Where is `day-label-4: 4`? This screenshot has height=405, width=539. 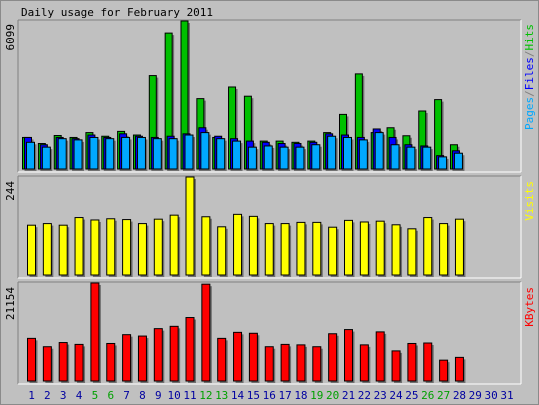 day-label-4: 4 is located at coordinates (79, 395).